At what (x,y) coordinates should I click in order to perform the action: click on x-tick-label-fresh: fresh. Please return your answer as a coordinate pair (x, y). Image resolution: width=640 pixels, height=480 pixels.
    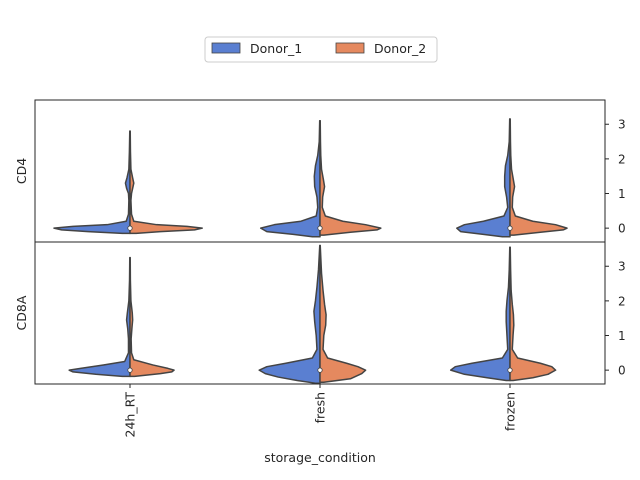
    Looking at the image, I should click on (320, 407).